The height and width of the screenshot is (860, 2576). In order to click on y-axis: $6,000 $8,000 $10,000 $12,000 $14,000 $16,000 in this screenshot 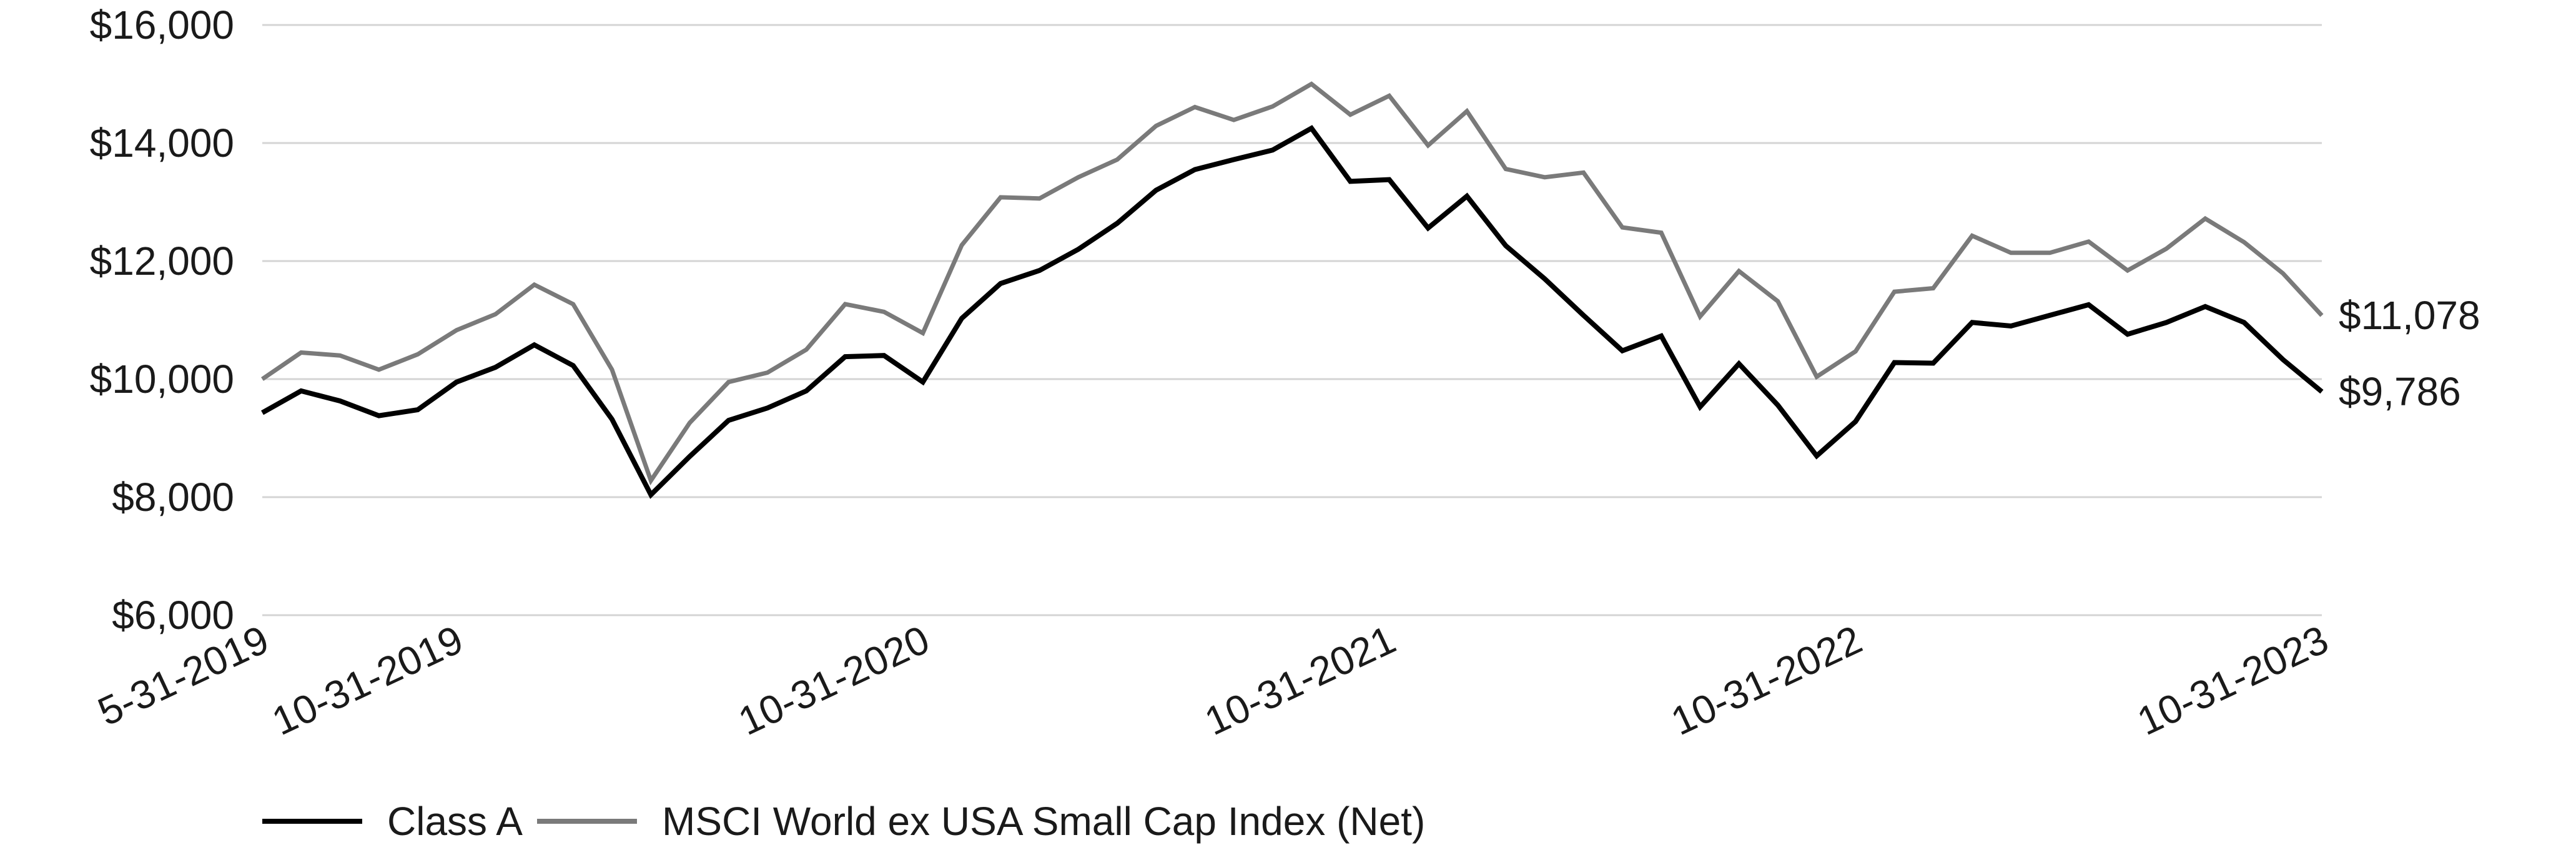, I will do `click(162, 320)`.